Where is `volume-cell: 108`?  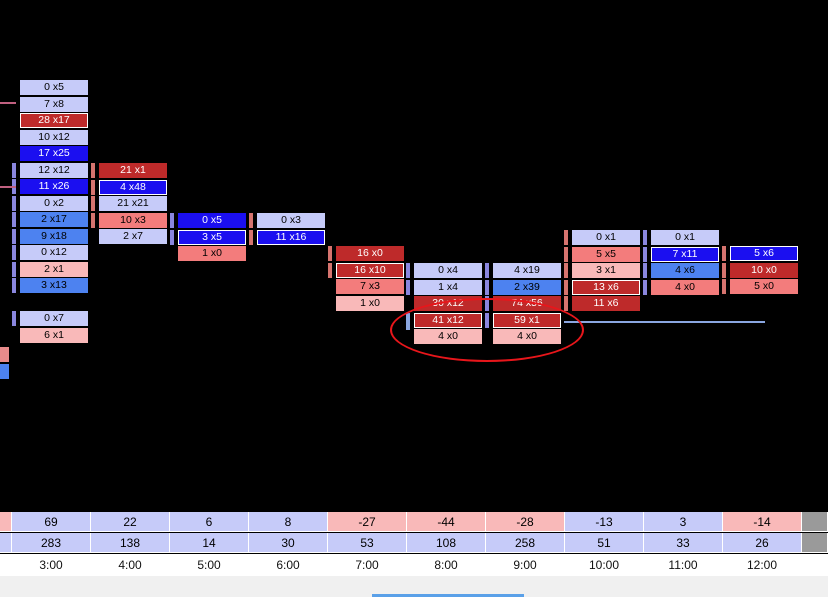 volume-cell: 108 is located at coordinates (446, 543).